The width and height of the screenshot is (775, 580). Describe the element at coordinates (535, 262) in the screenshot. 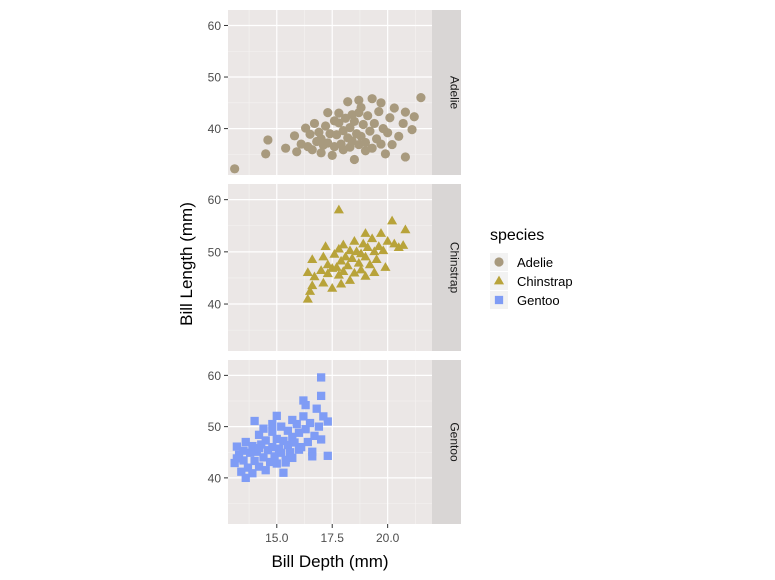

I see `legend-label: Adelie` at that location.